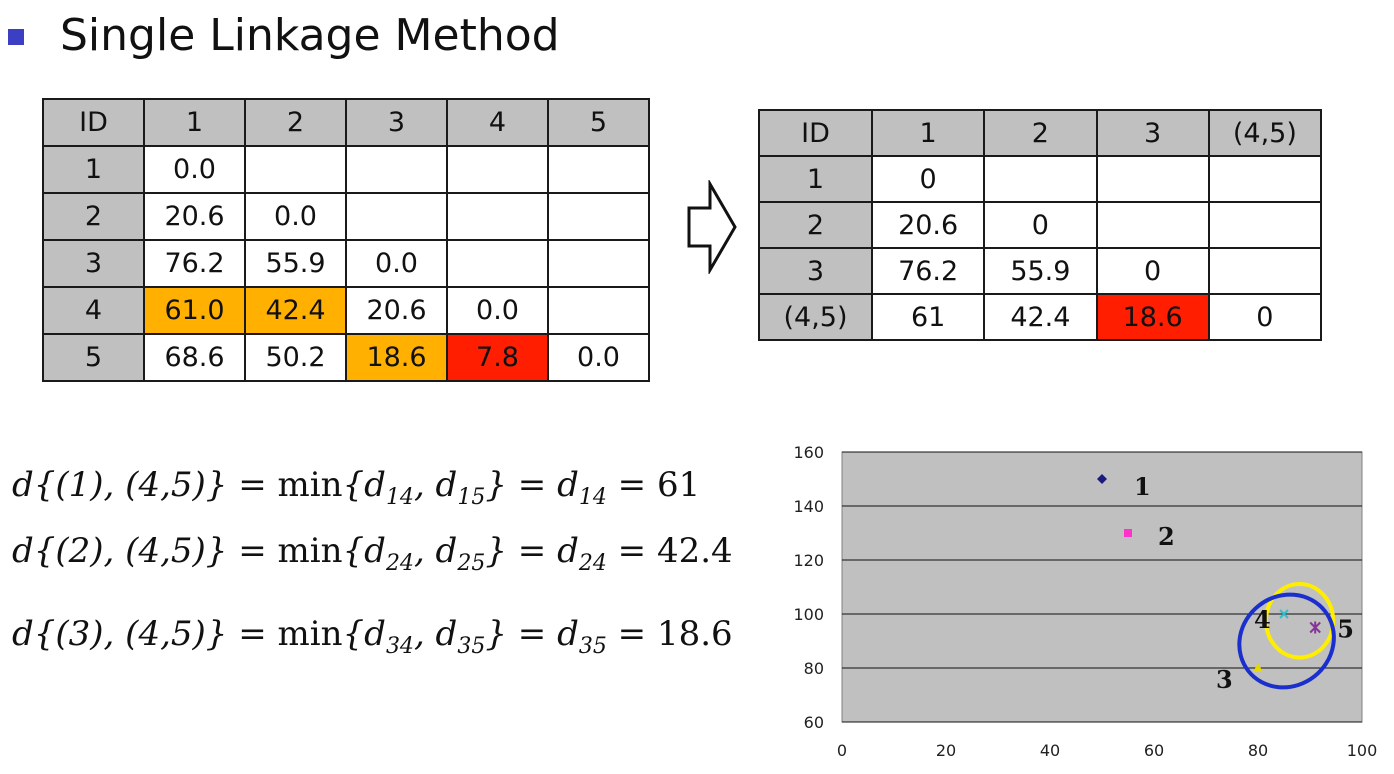  Describe the element at coordinates (1345, 629) in the screenshot. I see `data-point-label: 5` at that location.